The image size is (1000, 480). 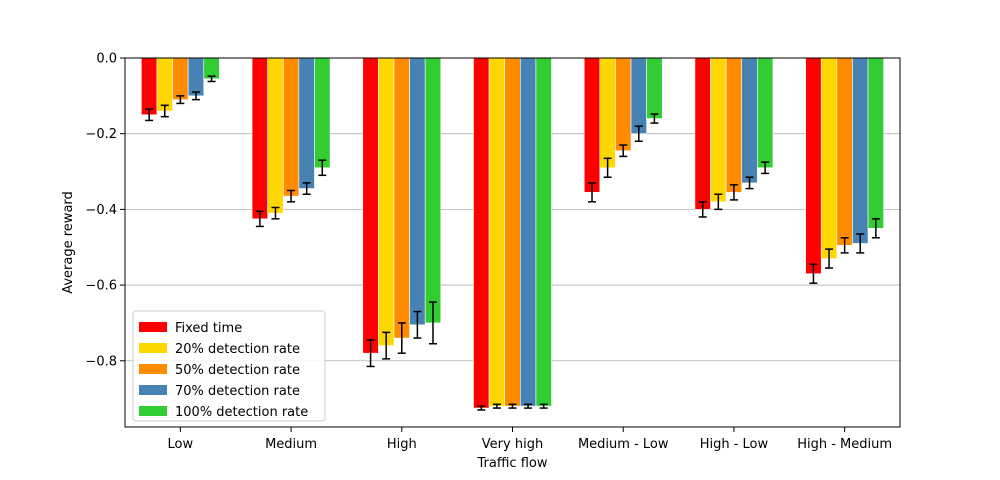 I want to click on legend-box, so click(x=229, y=366).